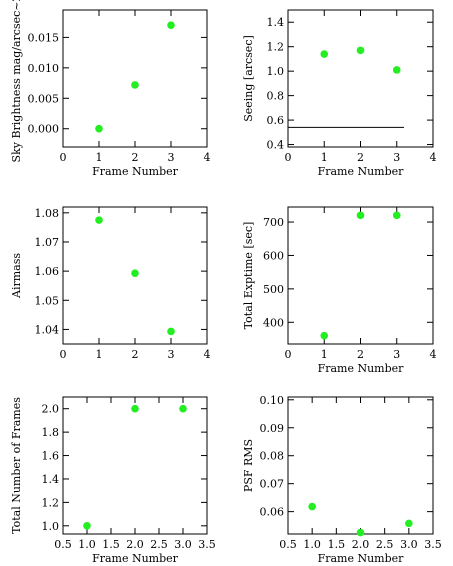  I want to click on y-tick-label: 1.08, so click(47, 213).